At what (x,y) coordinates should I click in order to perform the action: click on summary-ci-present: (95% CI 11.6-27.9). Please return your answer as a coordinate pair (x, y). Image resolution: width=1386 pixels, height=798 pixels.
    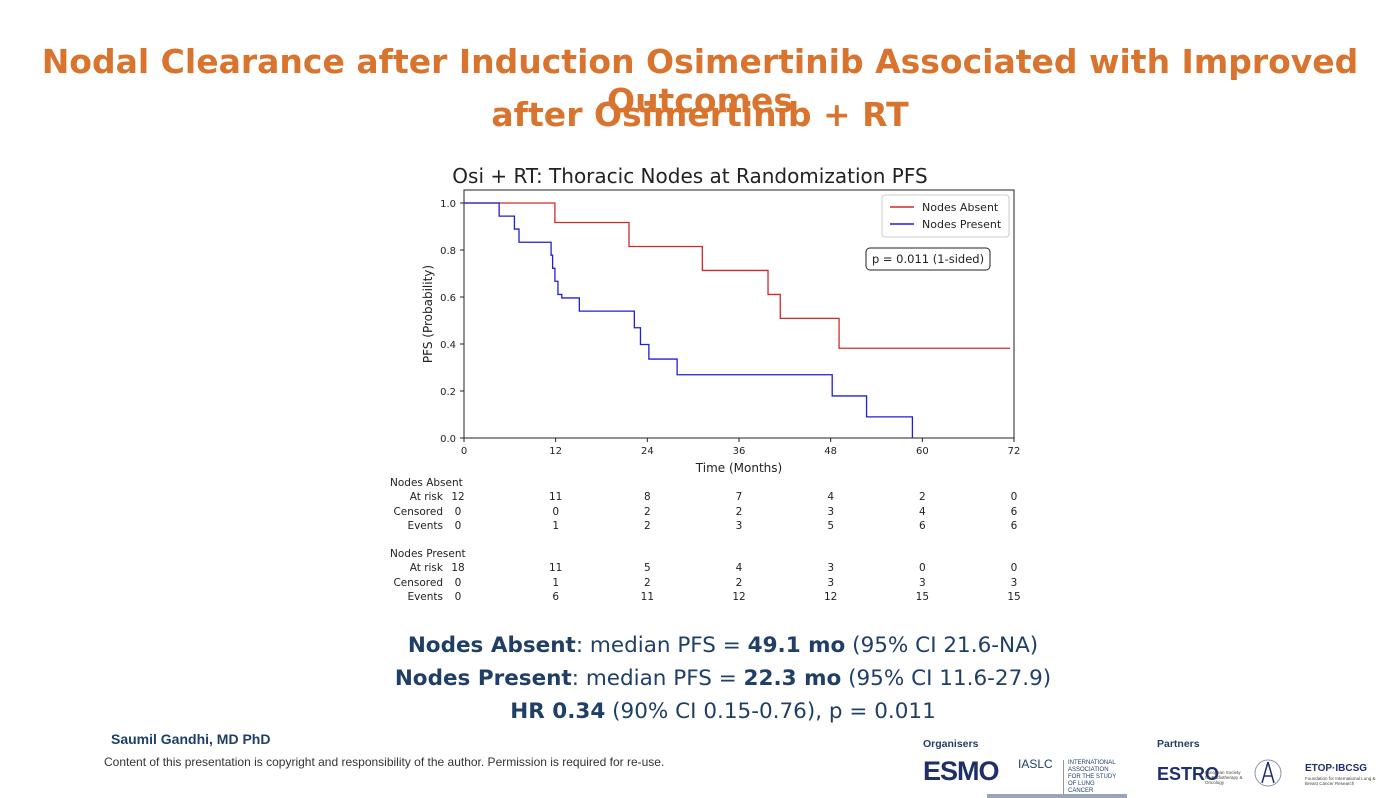
    Looking at the image, I should click on (946, 678).